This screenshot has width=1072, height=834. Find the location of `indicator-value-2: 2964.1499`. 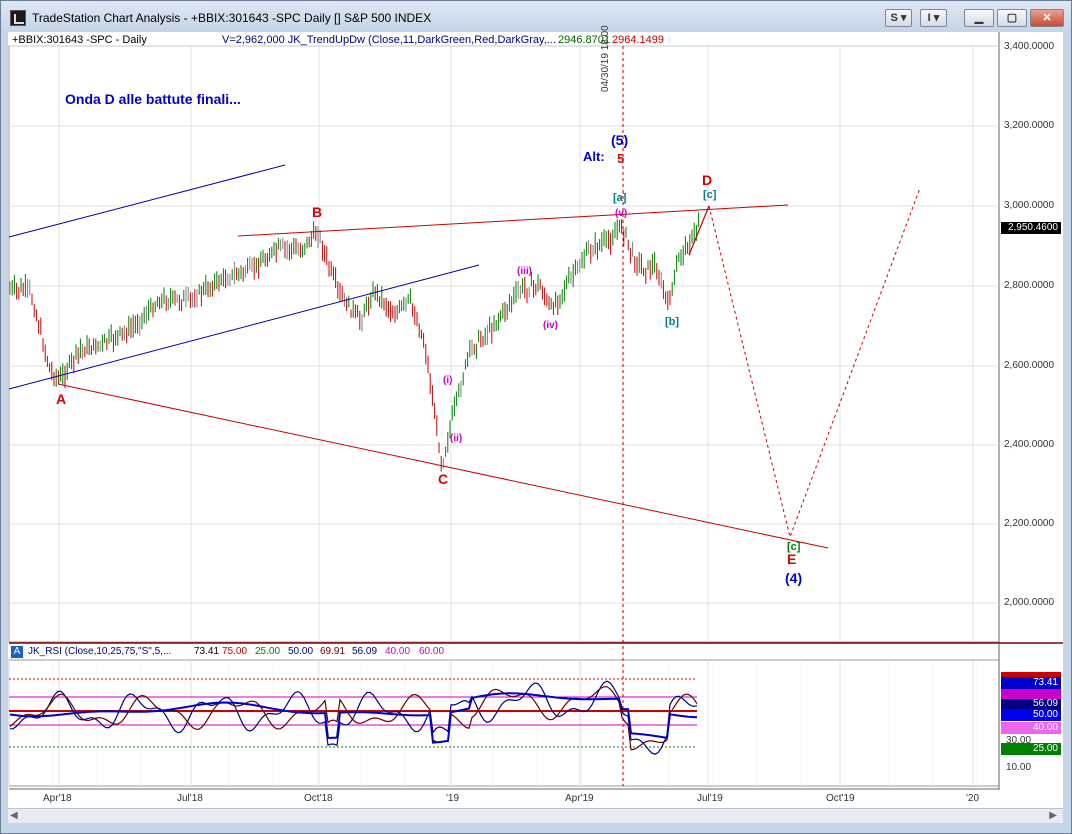

indicator-value-2: 2964.1499 is located at coordinates (638, 40).